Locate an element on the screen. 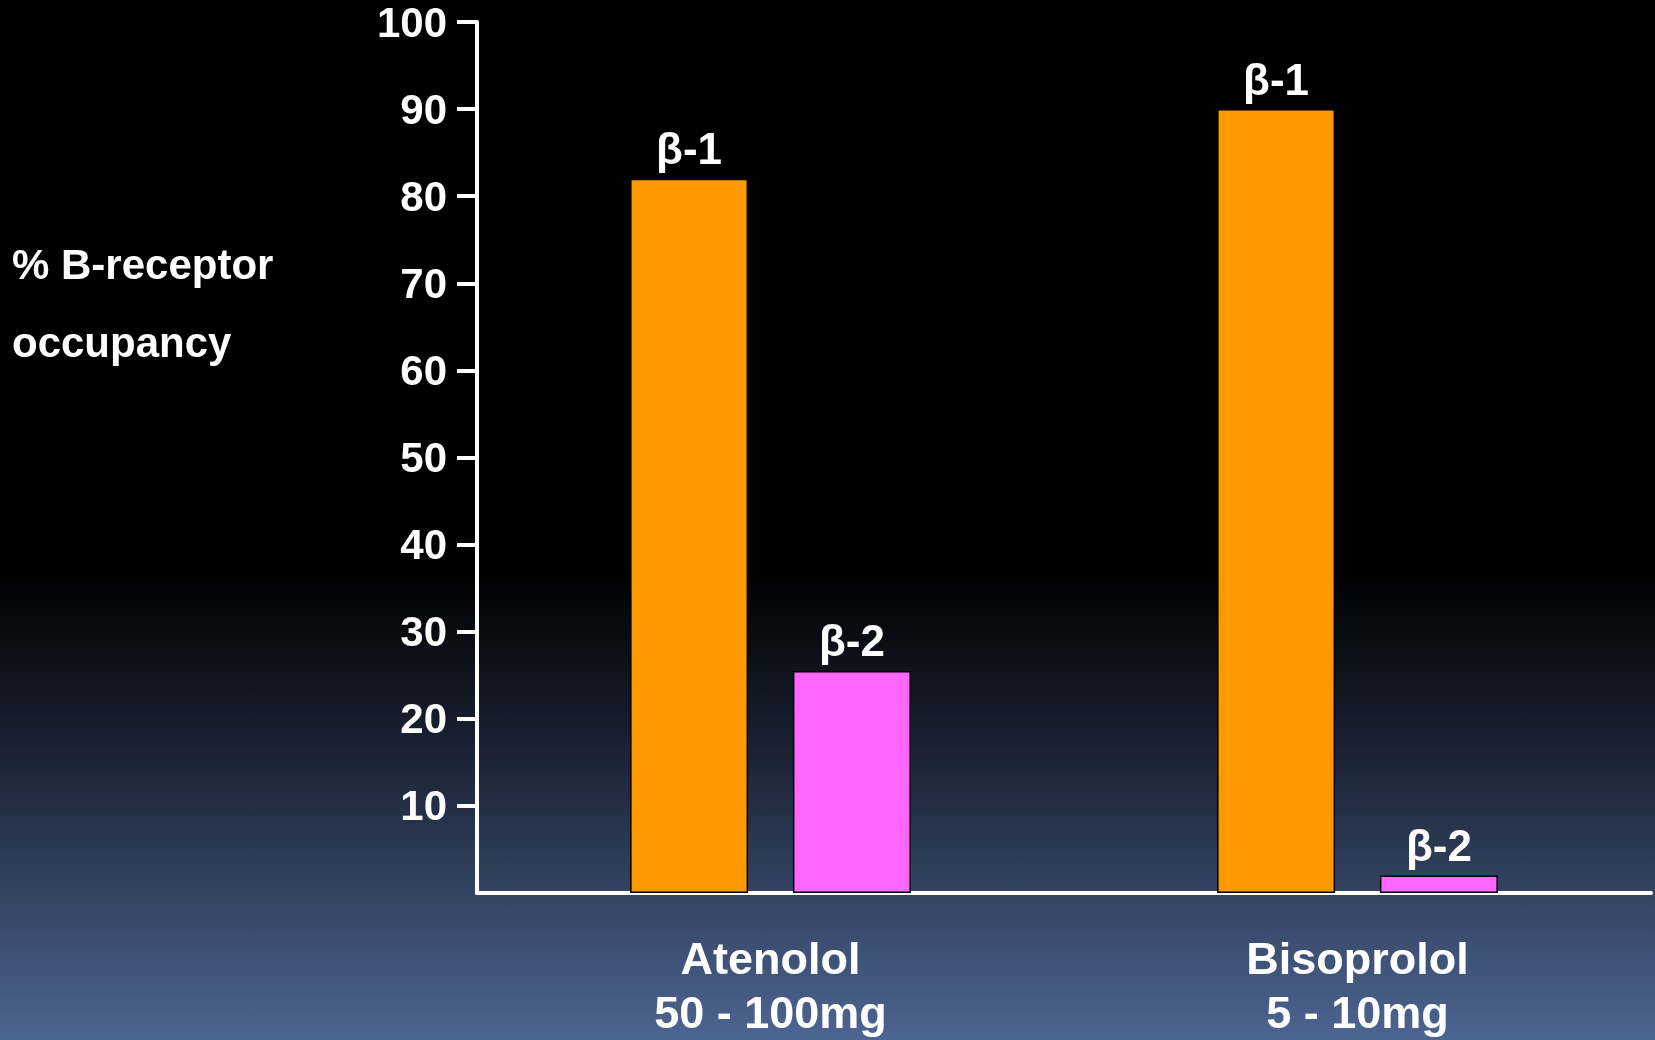  x-tick-label: Atenolol 50 - 100mg is located at coordinates (770, 985).